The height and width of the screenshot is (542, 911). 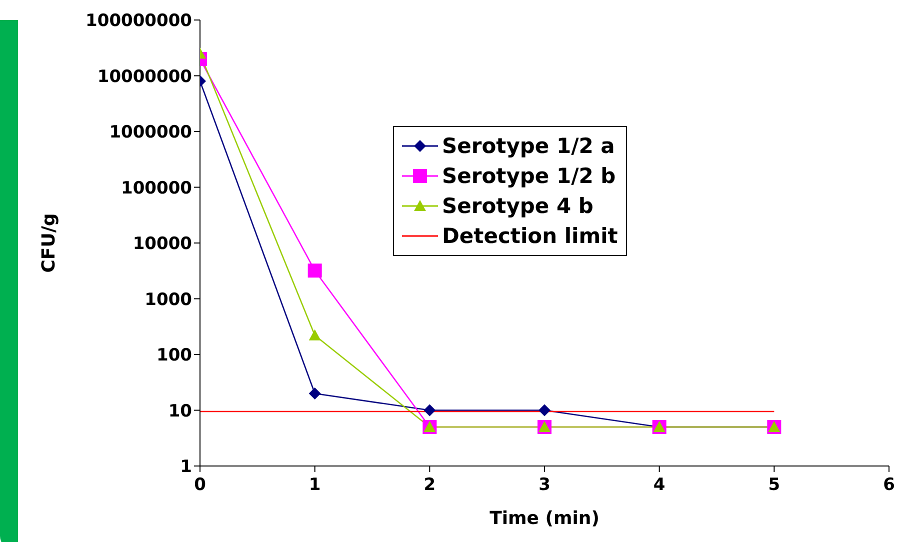 What do you see at coordinates (430, 485) in the screenshot?
I see `x-tick-label: 2` at bounding box center [430, 485].